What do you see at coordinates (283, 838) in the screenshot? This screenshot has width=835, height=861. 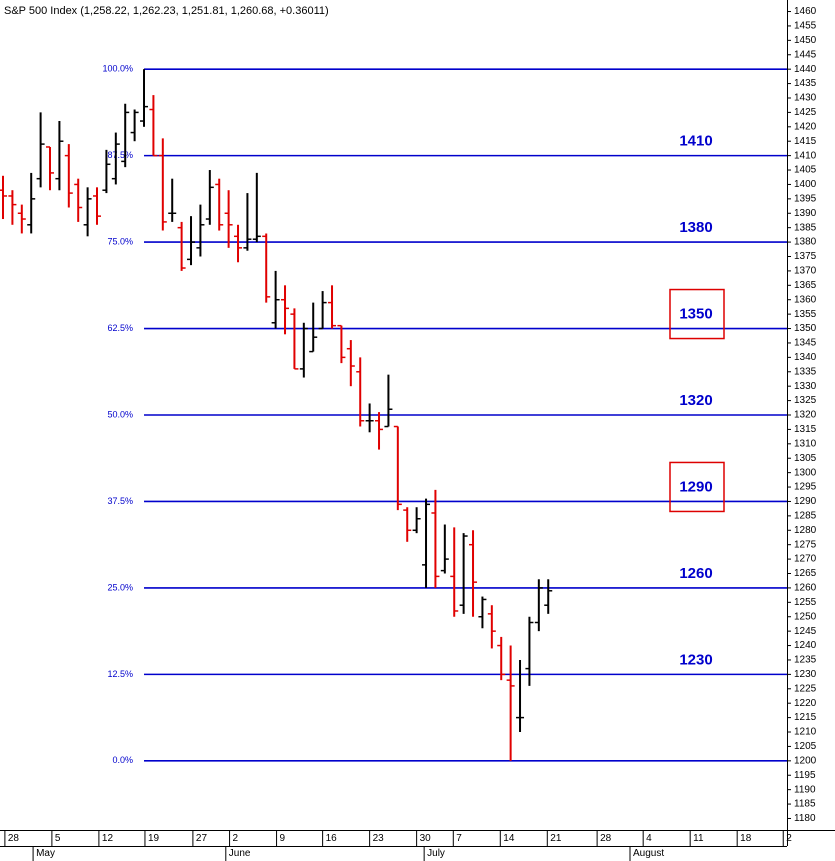 I see `x-tick-label: 9` at bounding box center [283, 838].